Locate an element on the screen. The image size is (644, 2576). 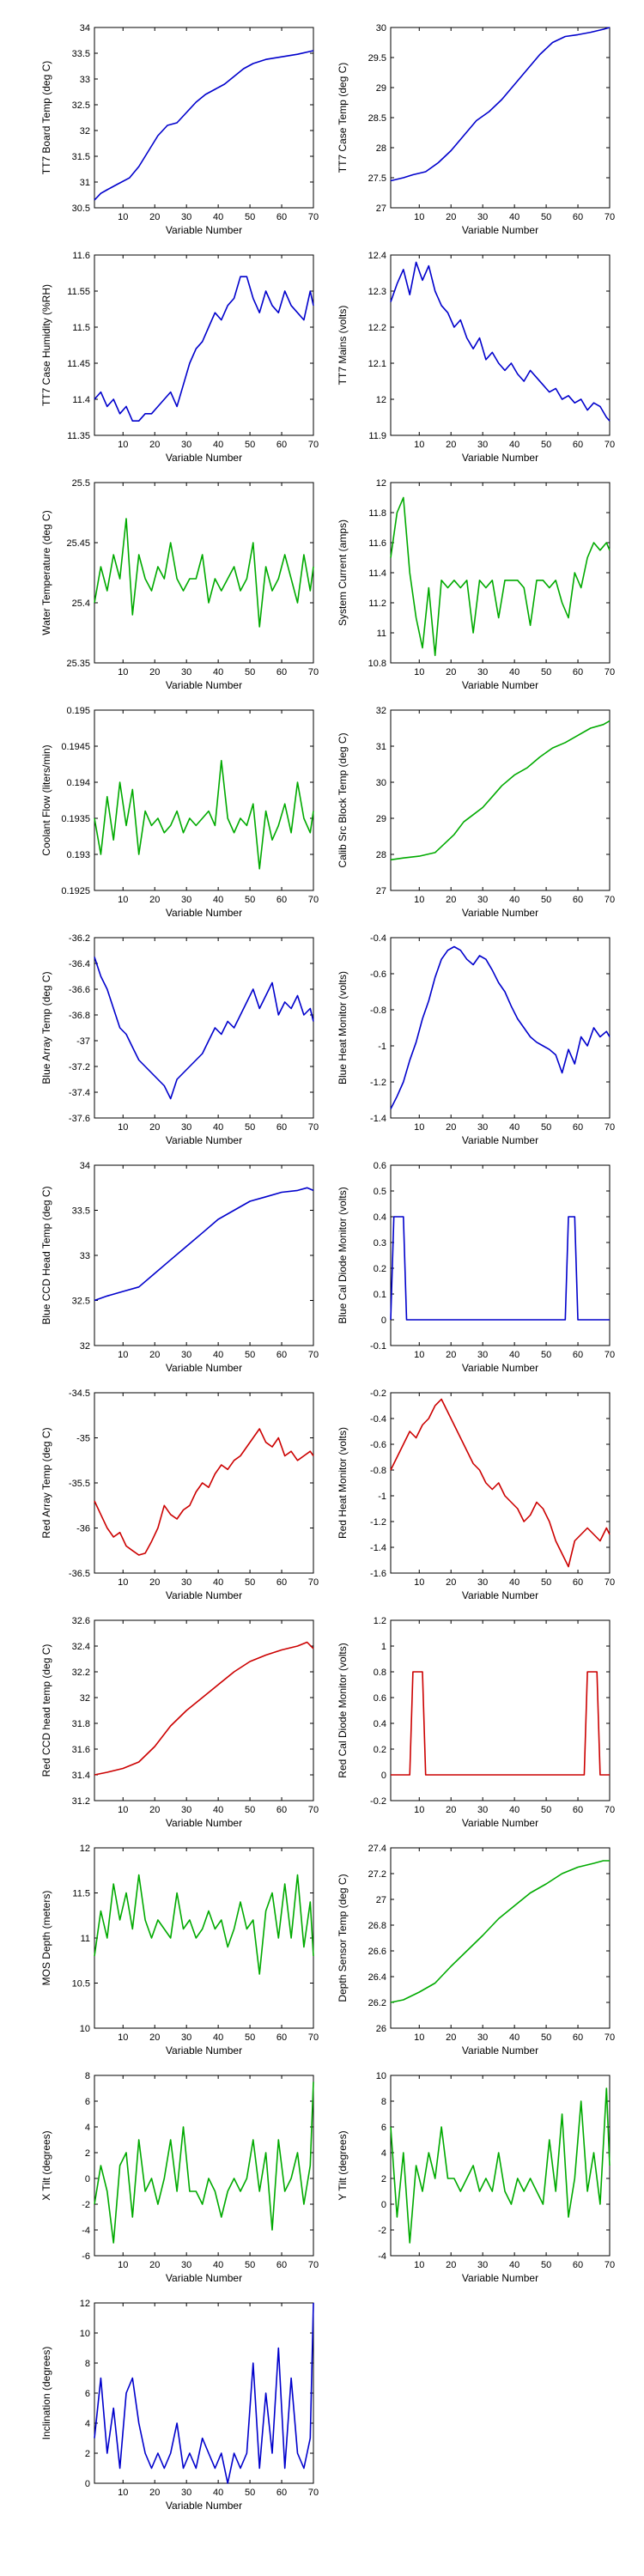
y-tick-label: 31.8 is located at coordinates (81, 1724).